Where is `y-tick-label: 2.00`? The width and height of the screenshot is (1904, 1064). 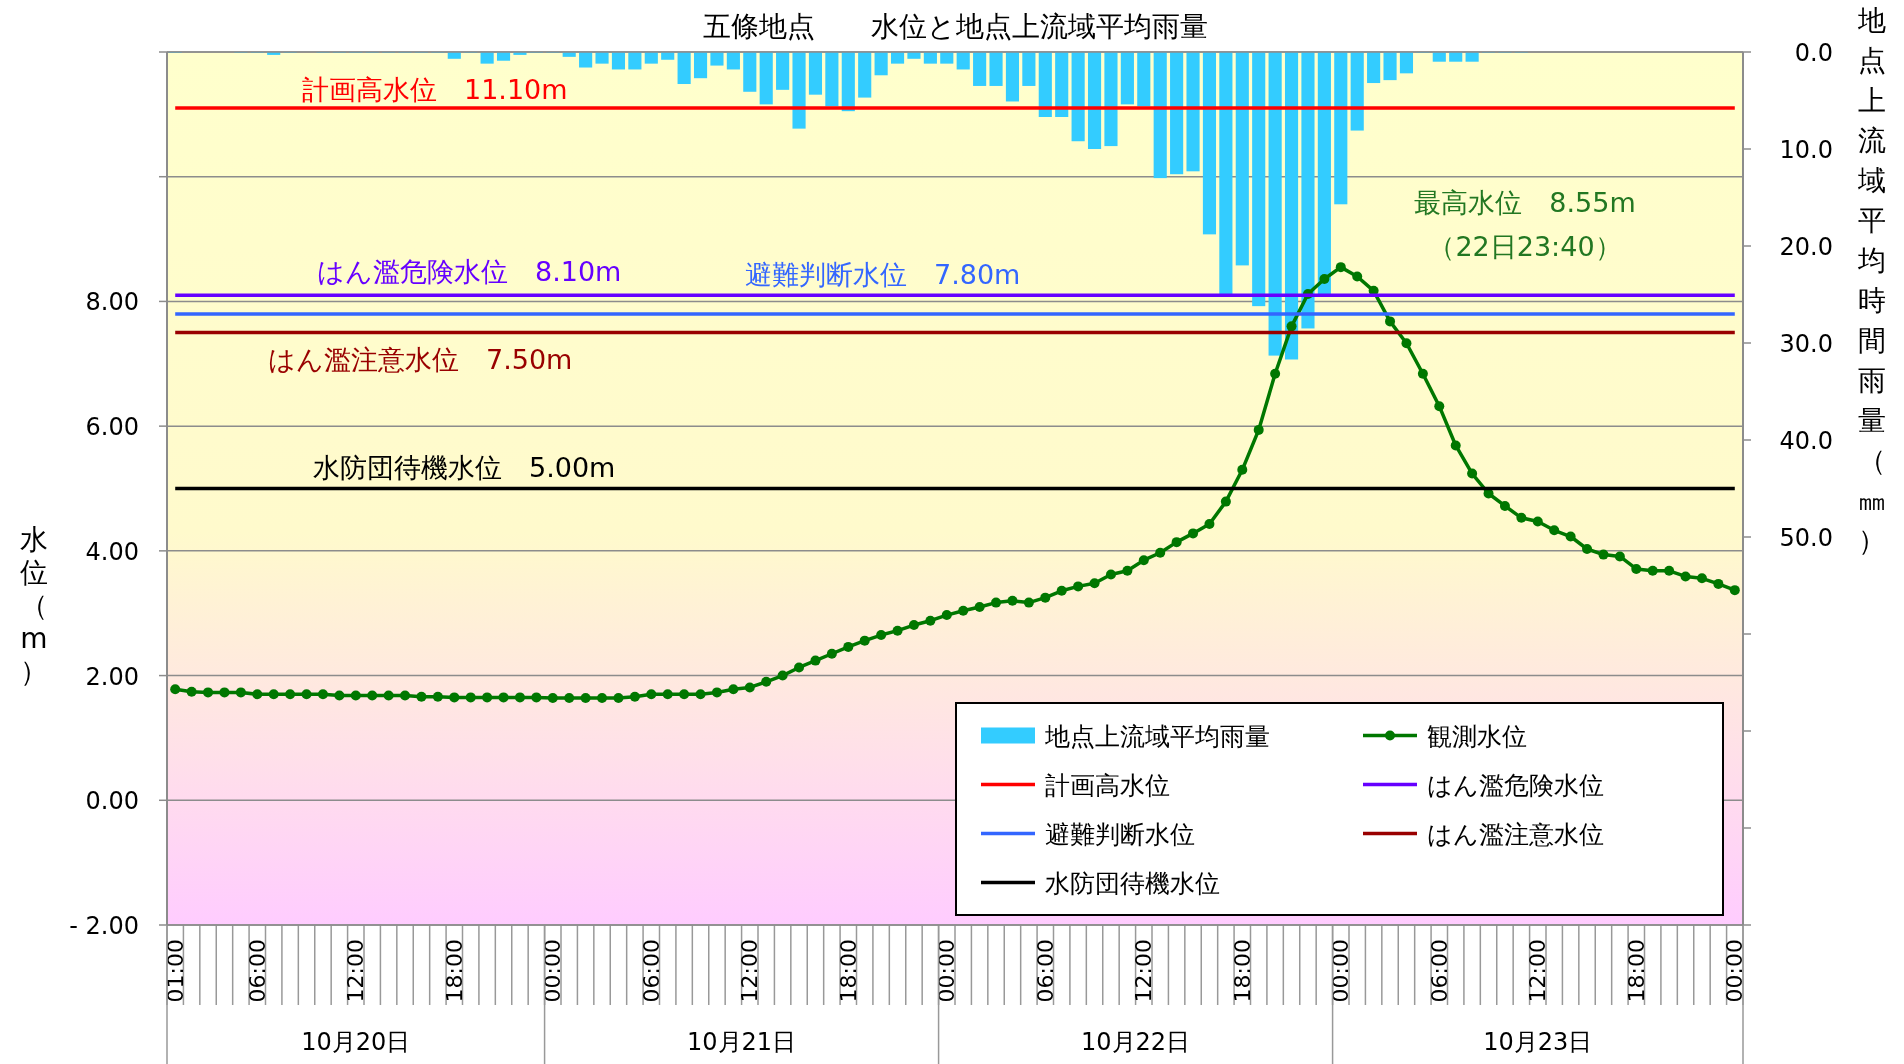 y-tick-label: 2.00 is located at coordinates (112, 676).